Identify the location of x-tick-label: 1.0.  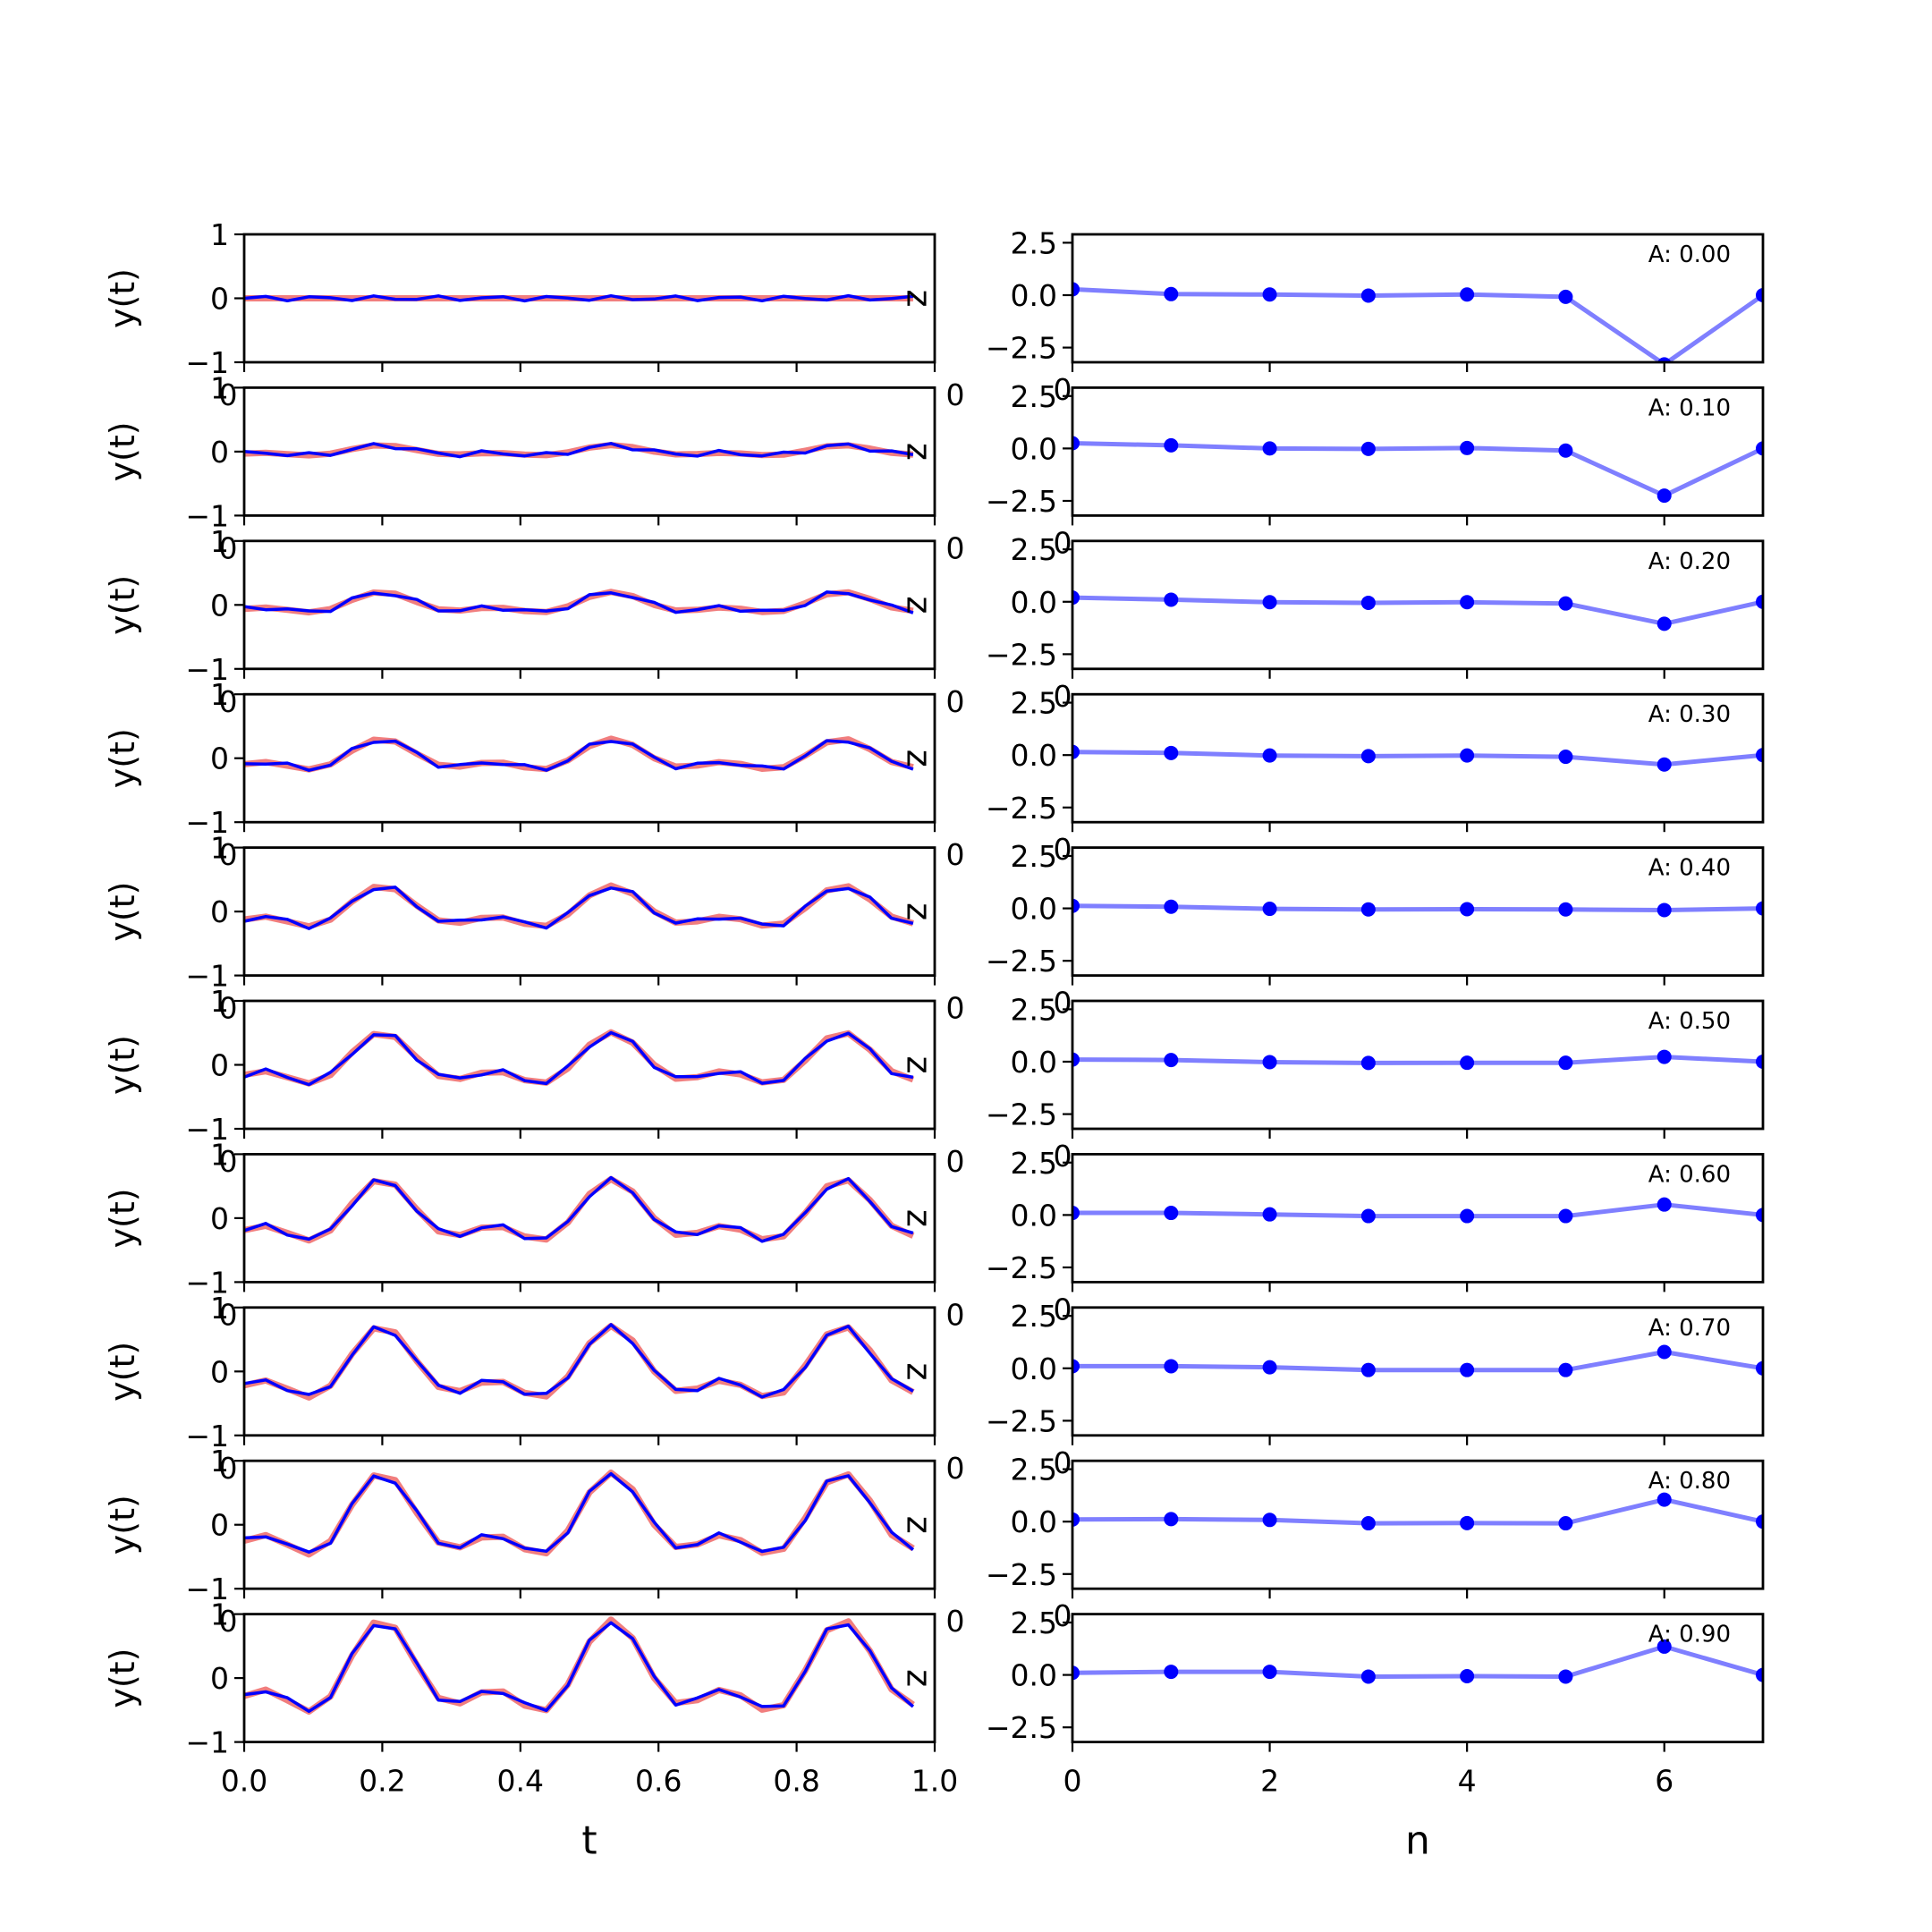
(934, 1781).